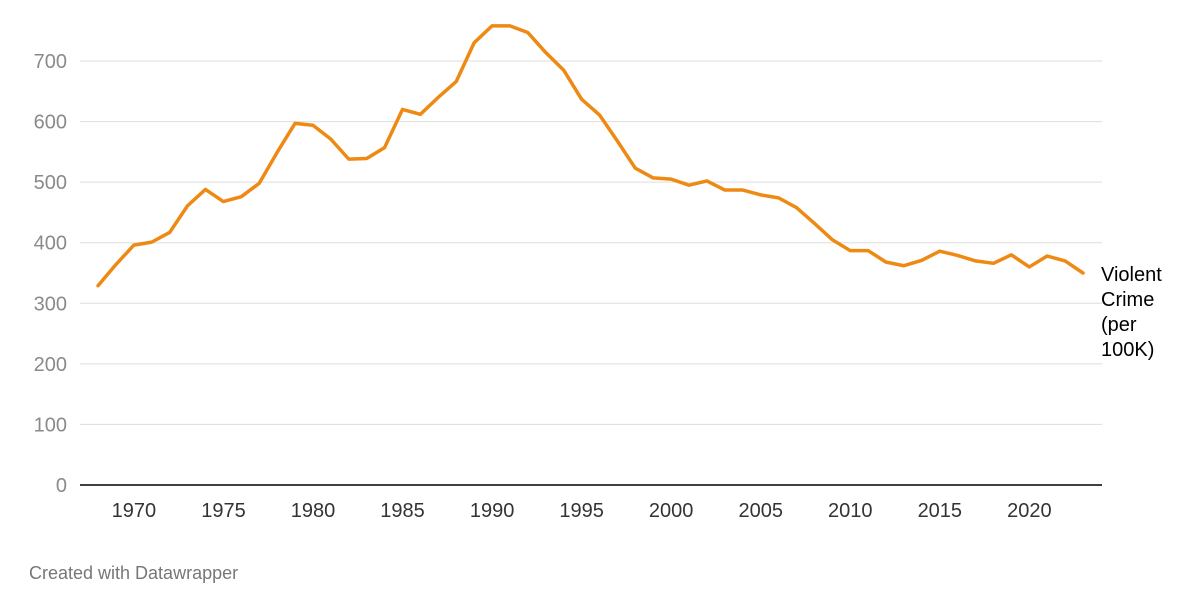  Describe the element at coordinates (1127, 300) in the screenshot. I see `series-label-line: Crime` at that location.